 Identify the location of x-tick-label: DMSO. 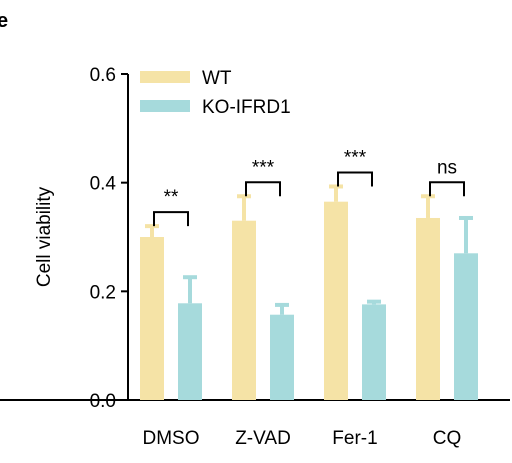
(171, 438).